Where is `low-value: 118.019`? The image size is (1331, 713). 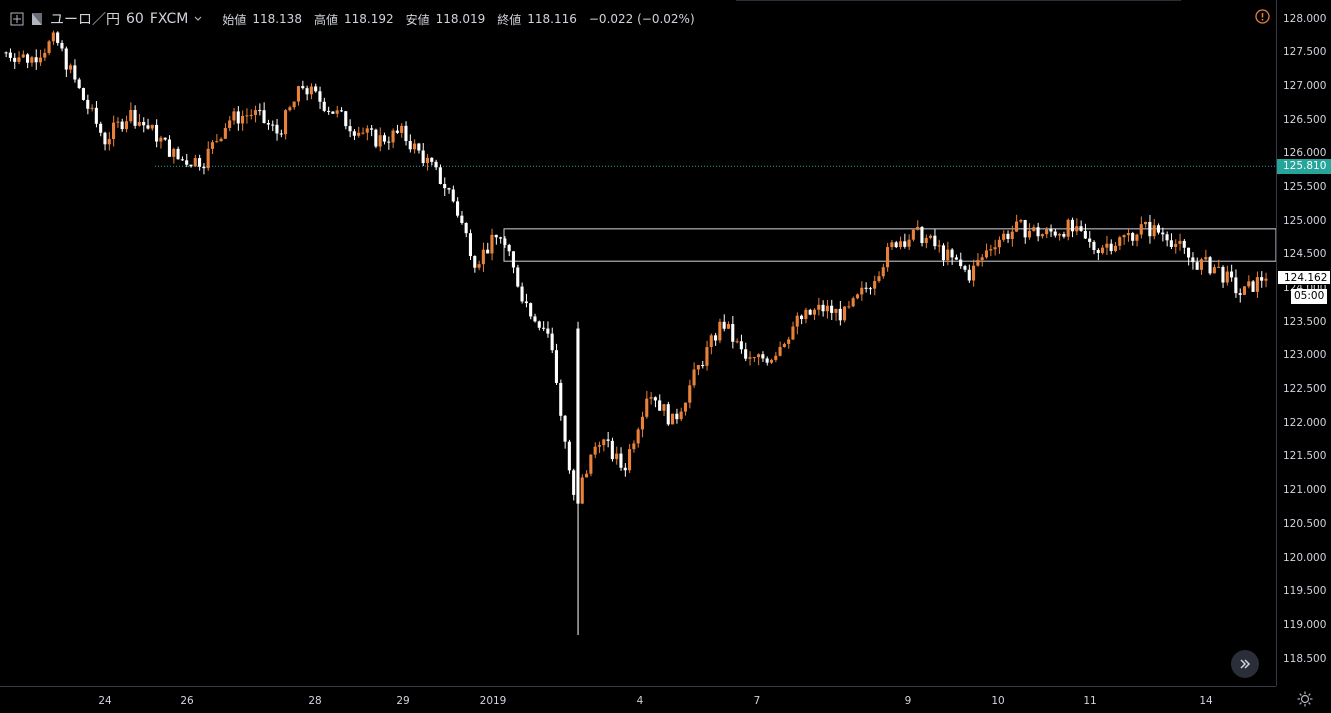
low-value: 118.019 is located at coordinates (460, 19).